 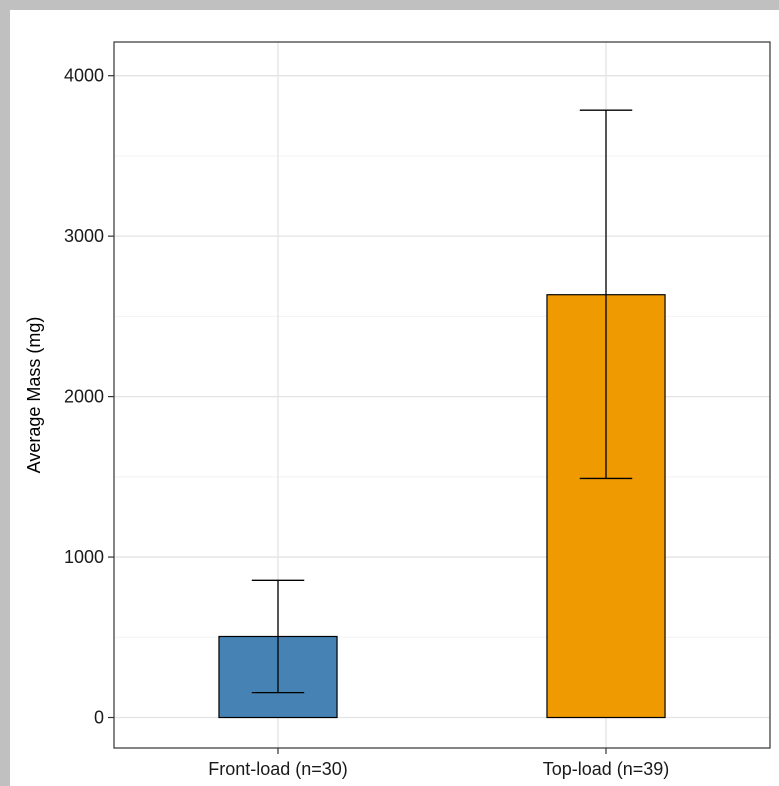 I want to click on x-tick-label: Front-load (n=30), so click(x=278, y=769).